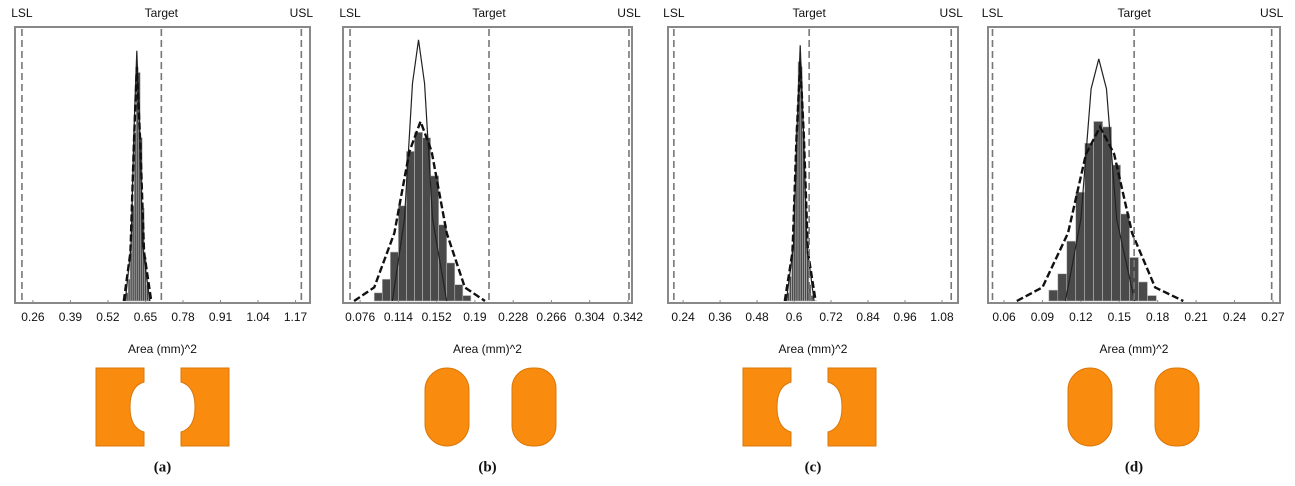  Describe the element at coordinates (831, 317) in the screenshot. I see `x-tick-label: 0.72` at that location.